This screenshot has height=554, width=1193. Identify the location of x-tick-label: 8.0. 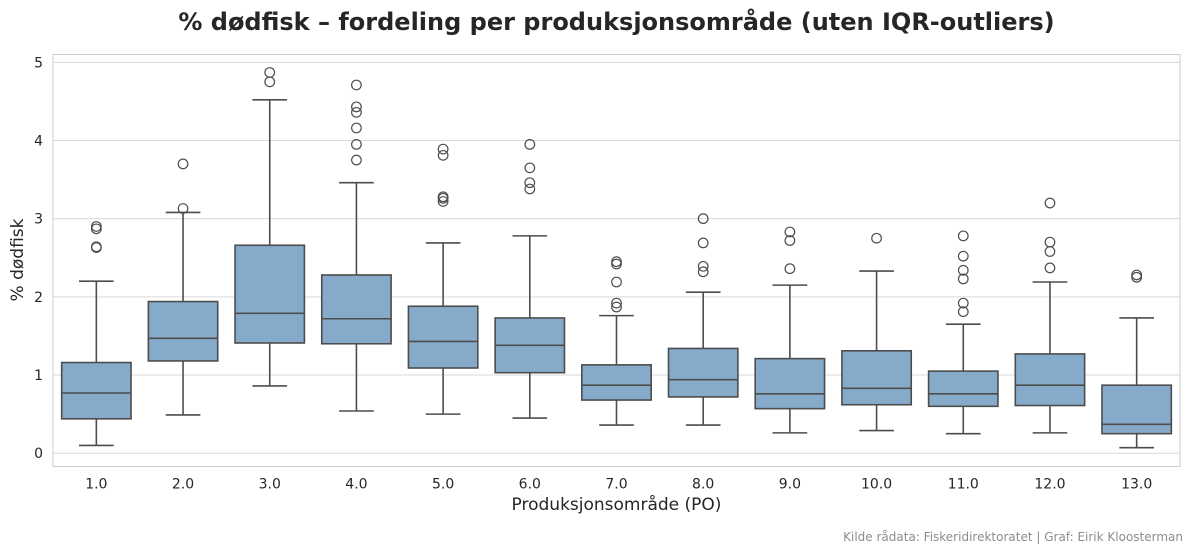
(703, 485).